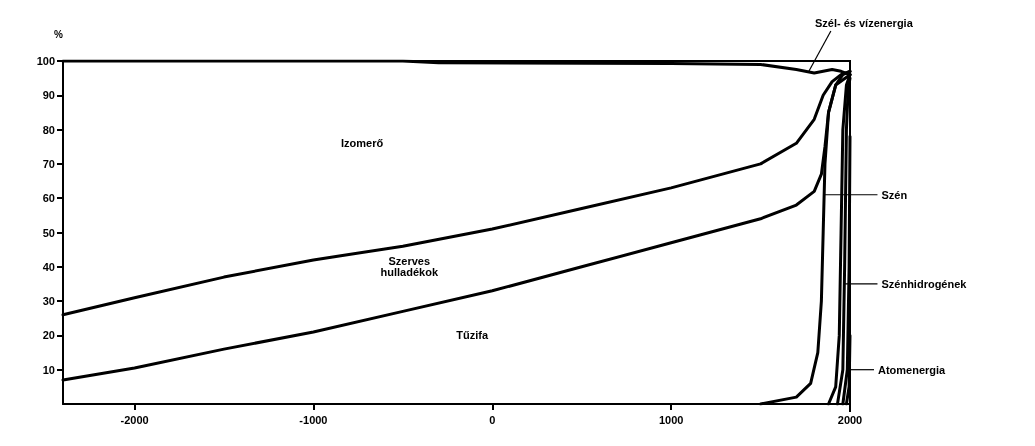  I want to click on y-tick-label: 20, so click(48, 335).